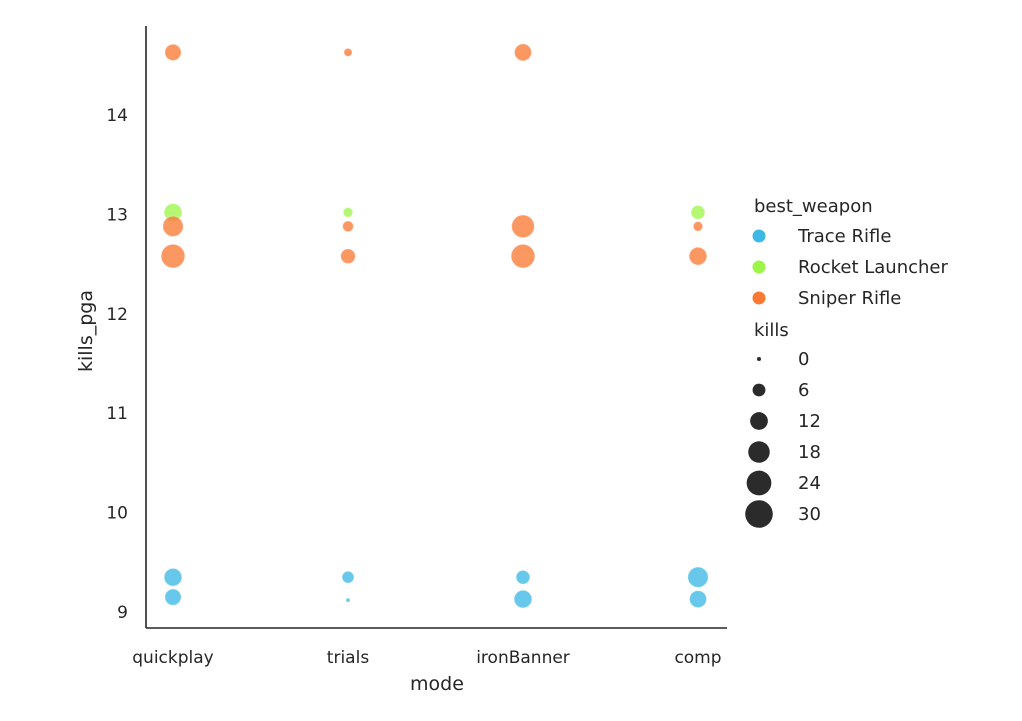 The width and height of the screenshot is (1022, 721). What do you see at coordinates (117, 215) in the screenshot?
I see `y-tick-label: 13` at bounding box center [117, 215].